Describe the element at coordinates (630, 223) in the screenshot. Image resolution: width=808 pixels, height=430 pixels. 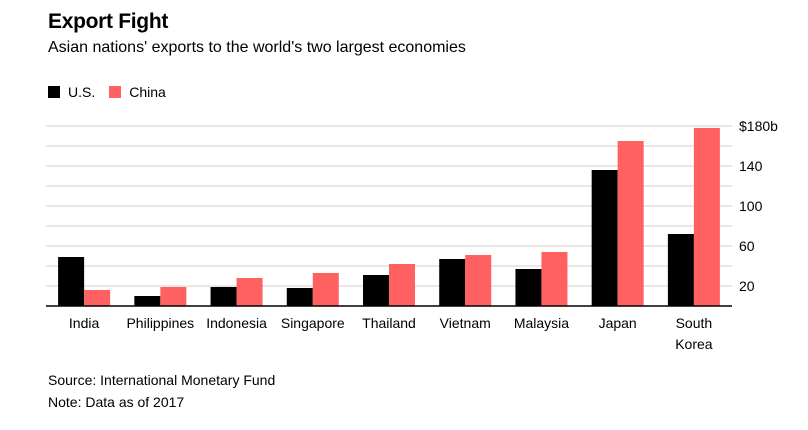
I see `bar-china-japan` at that location.